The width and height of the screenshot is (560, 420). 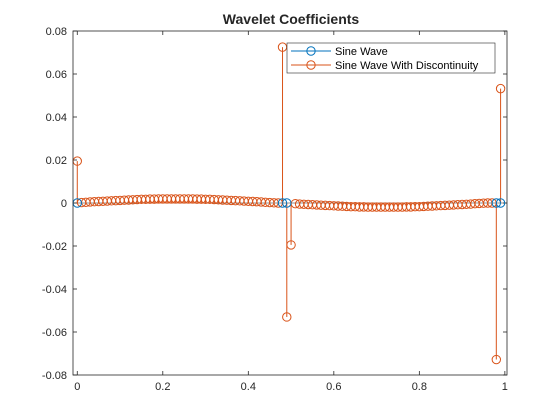 I want to click on y-tick-label: 0.02, so click(x=56, y=161).